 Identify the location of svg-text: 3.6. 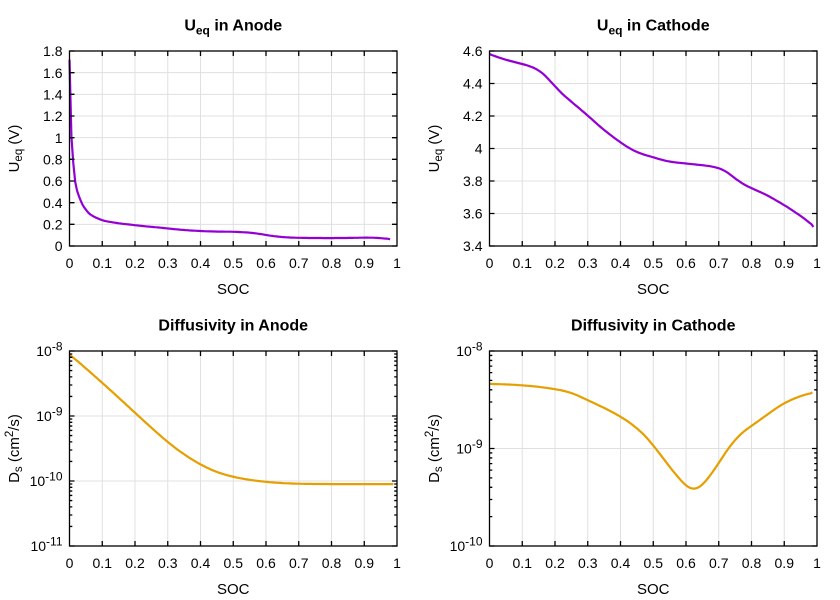
(473, 214).